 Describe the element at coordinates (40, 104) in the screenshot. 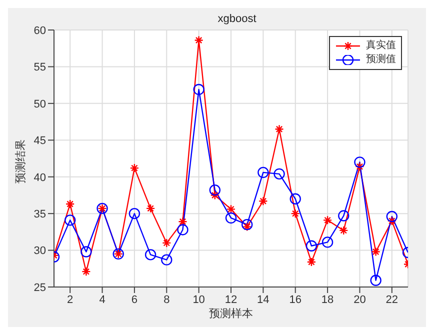

I see `y-tick-label: 50` at that location.